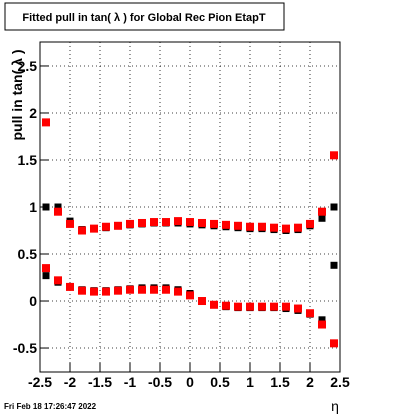 The height and width of the screenshot is (419, 400). What do you see at coordinates (28, 254) in the screenshot?
I see `y-tick-label: 0.5` at bounding box center [28, 254].